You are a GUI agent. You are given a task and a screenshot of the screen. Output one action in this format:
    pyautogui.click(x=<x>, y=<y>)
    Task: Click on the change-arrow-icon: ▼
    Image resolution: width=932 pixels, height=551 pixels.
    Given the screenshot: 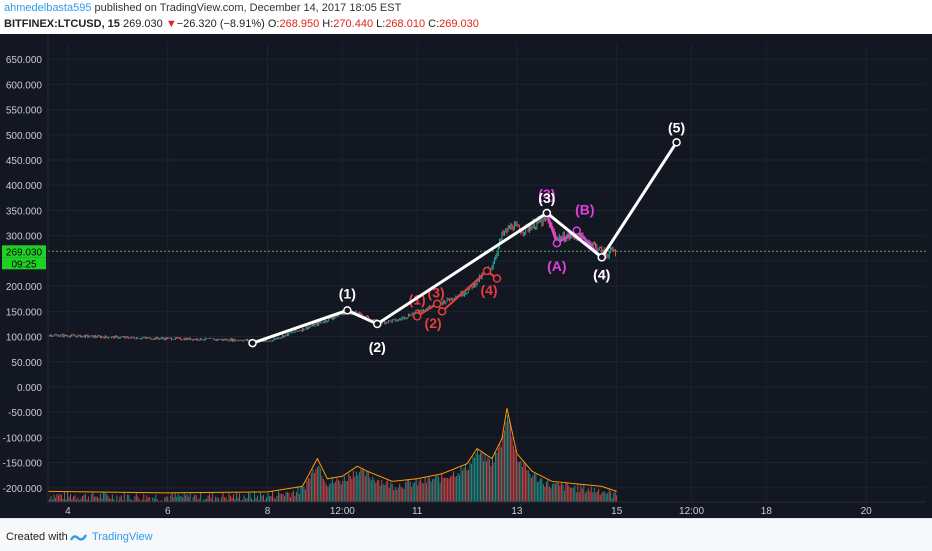 What is the action you would take?
    pyautogui.click(x=171, y=24)
    